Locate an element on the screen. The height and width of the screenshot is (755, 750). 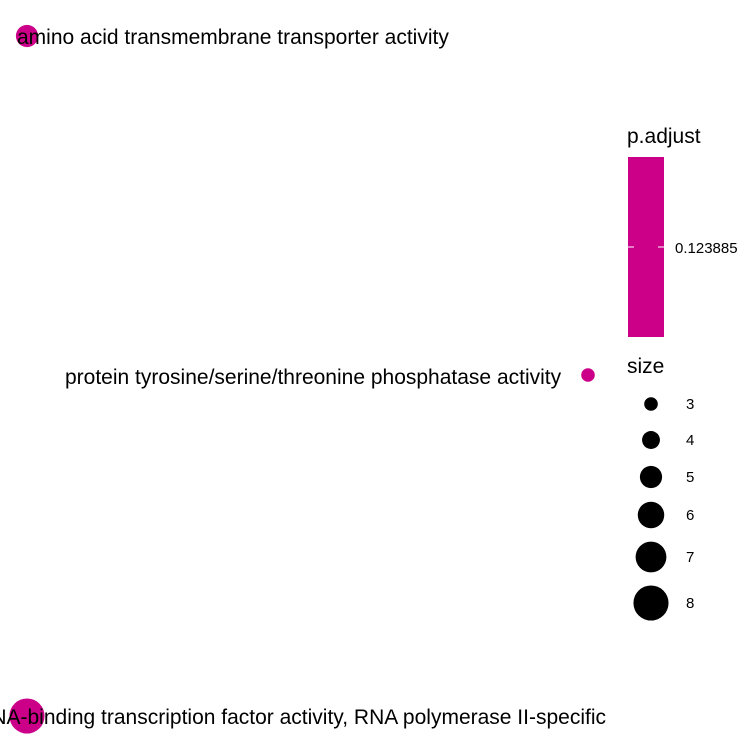
size-legend-title: size is located at coordinates (645, 366).